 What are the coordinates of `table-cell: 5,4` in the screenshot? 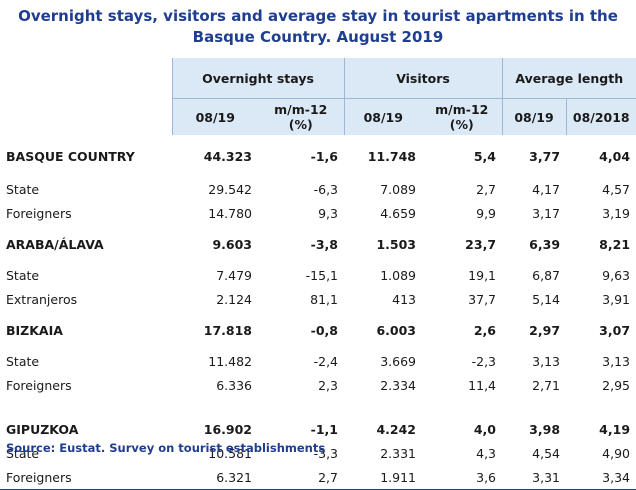 It's located at (485, 156).